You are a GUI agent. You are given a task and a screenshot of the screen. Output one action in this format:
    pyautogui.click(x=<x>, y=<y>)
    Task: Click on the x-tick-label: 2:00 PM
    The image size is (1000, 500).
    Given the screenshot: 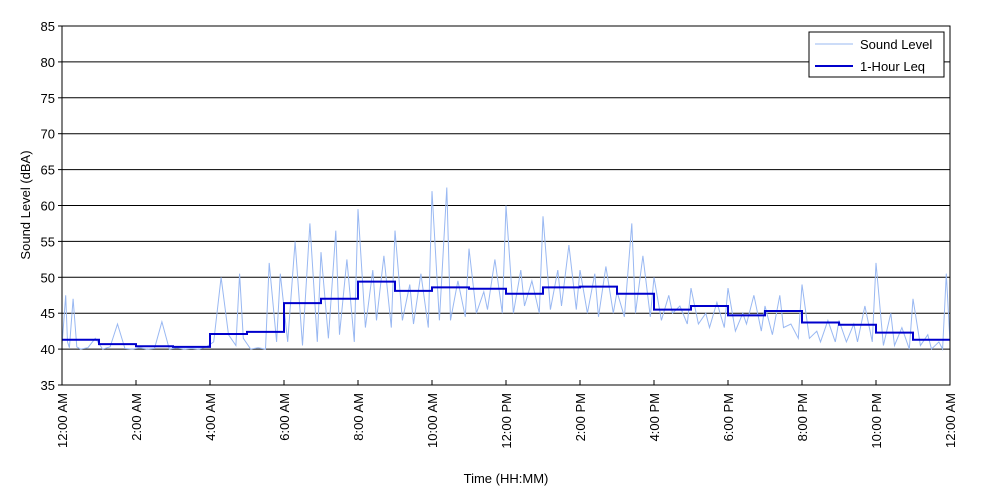 What is the action you would take?
    pyautogui.click(x=580, y=417)
    